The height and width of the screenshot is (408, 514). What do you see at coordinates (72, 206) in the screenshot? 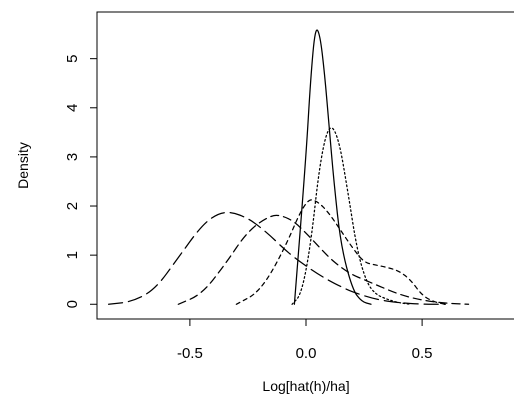
I see `y-tick-label: 2` at bounding box center [72, 206].